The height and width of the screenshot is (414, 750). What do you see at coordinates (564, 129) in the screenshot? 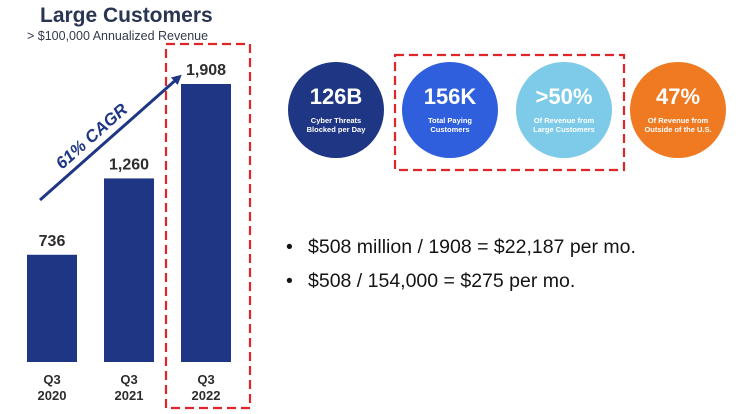
I see `stat-desc-line: Large Customers` at bounding box center [564, 129].